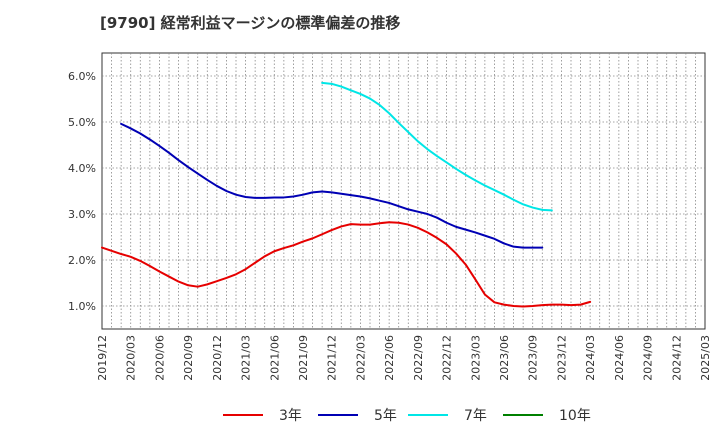 The height and width of the screenshot is (440, 720). Describe the element at coordinates (102, 358) in the screenshot. I see `x-tick-label: 2019/12` at that location.